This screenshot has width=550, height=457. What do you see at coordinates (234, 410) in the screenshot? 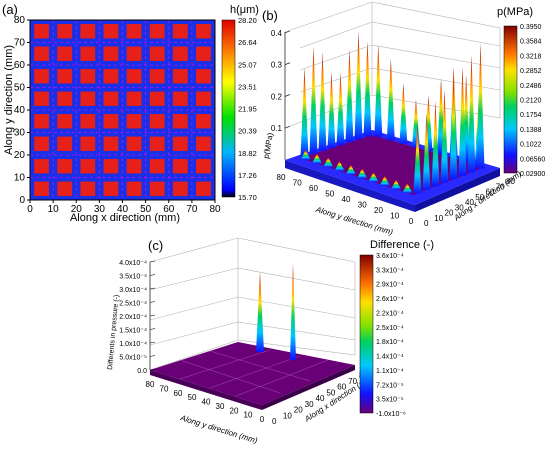
I see `x-tick-label: 20` at bounding box center [234, 410].